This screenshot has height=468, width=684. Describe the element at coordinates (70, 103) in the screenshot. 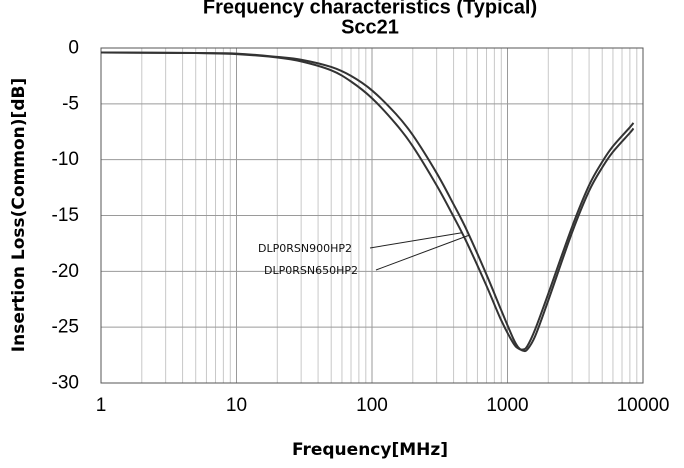

I see `y-tick-label: -5` at that location.